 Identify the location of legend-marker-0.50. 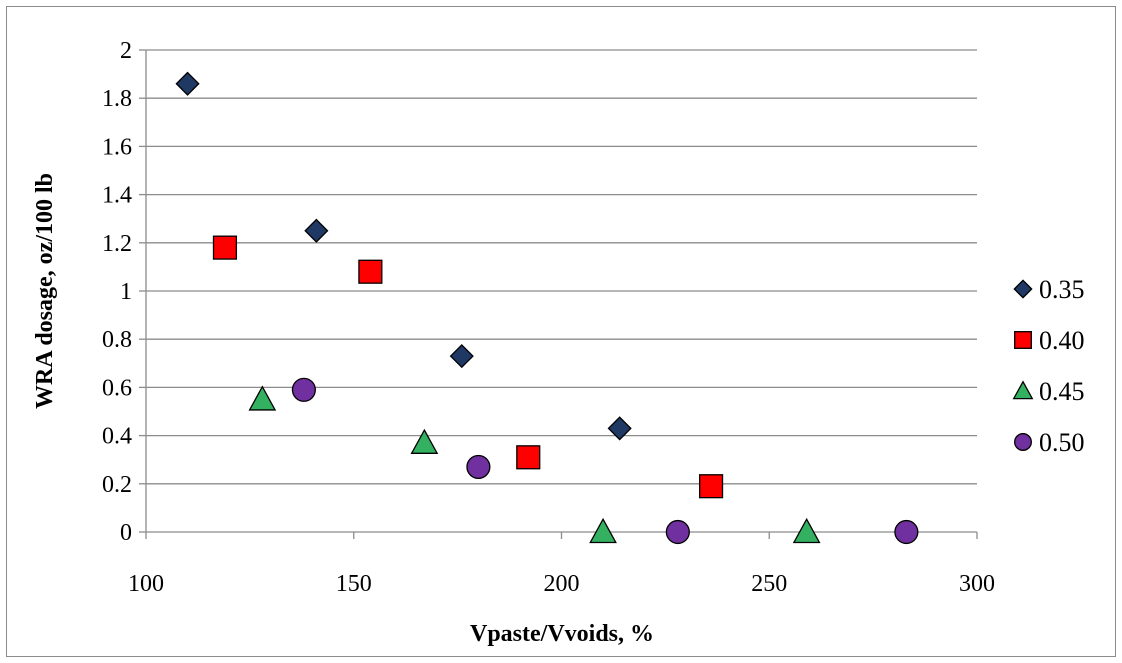
(1023, 442).